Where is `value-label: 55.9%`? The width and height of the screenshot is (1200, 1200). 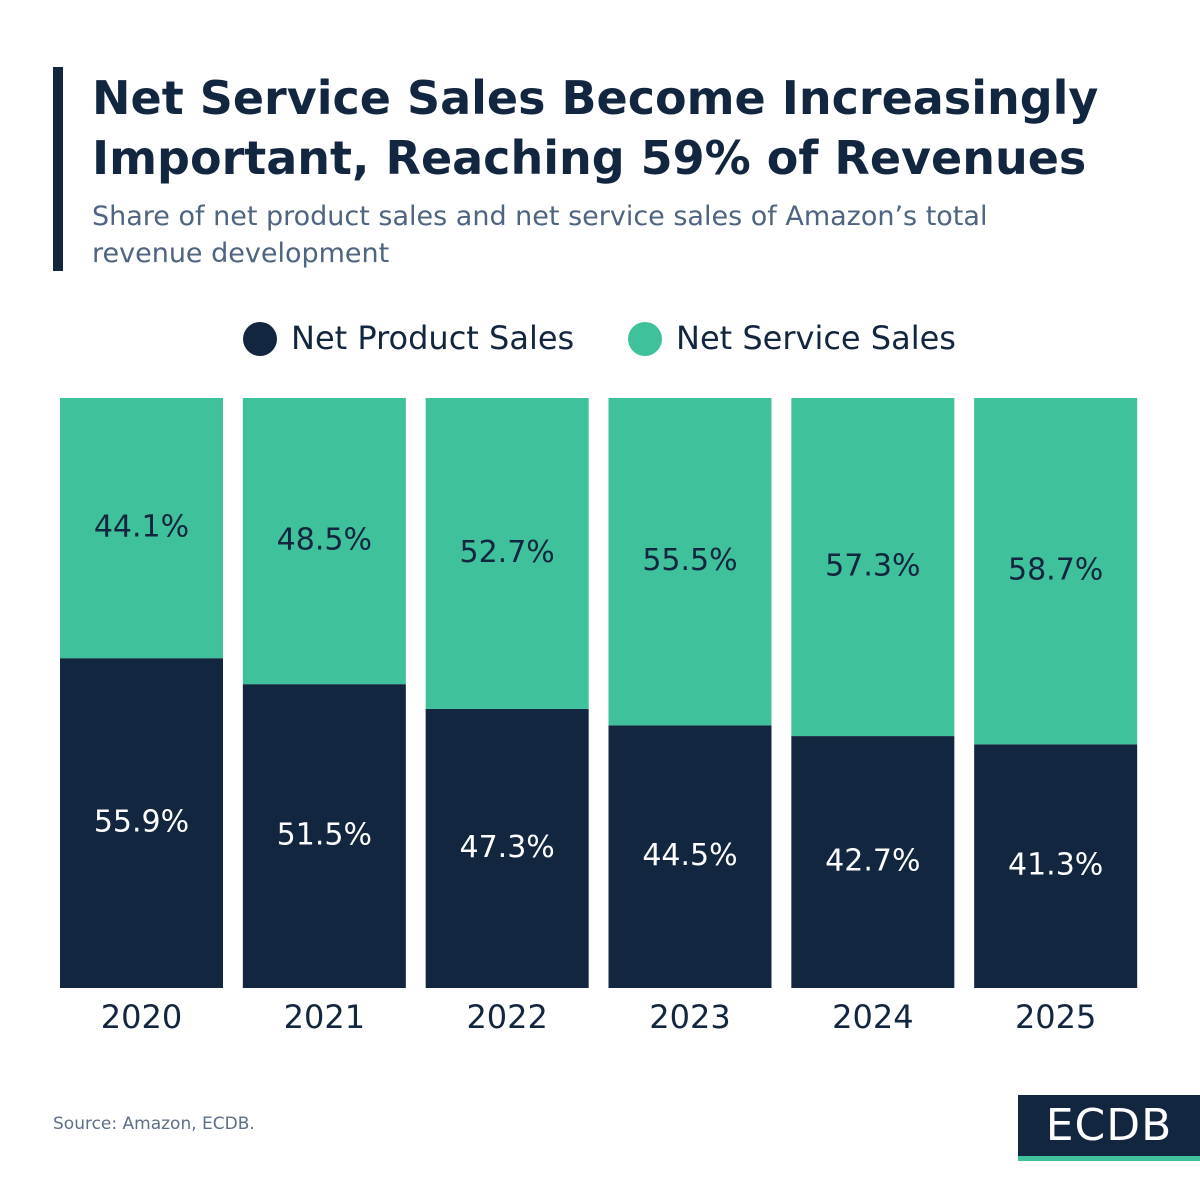
value-label: 55.9% is located at coordinates (141, 822).